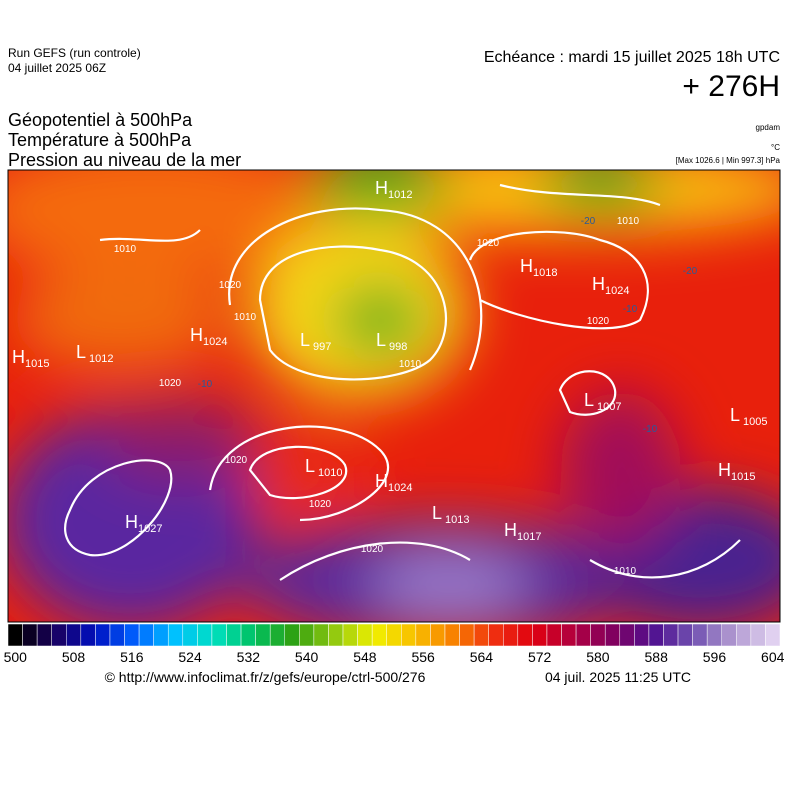 The image size is (788, 794). What do you see at coordinates (657, 657) in the screenshot?
I see `colorbar-label: 588` at bounding box center [657, 657].